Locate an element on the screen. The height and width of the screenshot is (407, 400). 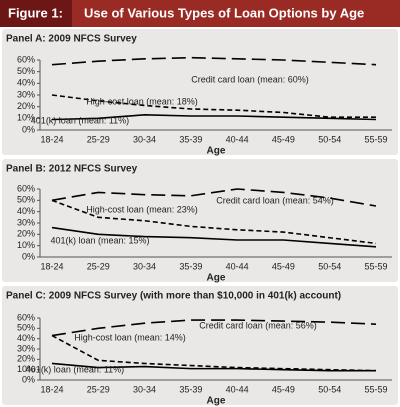
series-label: High-cost loan (mean: 14%) is located at coordinates (130, 337).